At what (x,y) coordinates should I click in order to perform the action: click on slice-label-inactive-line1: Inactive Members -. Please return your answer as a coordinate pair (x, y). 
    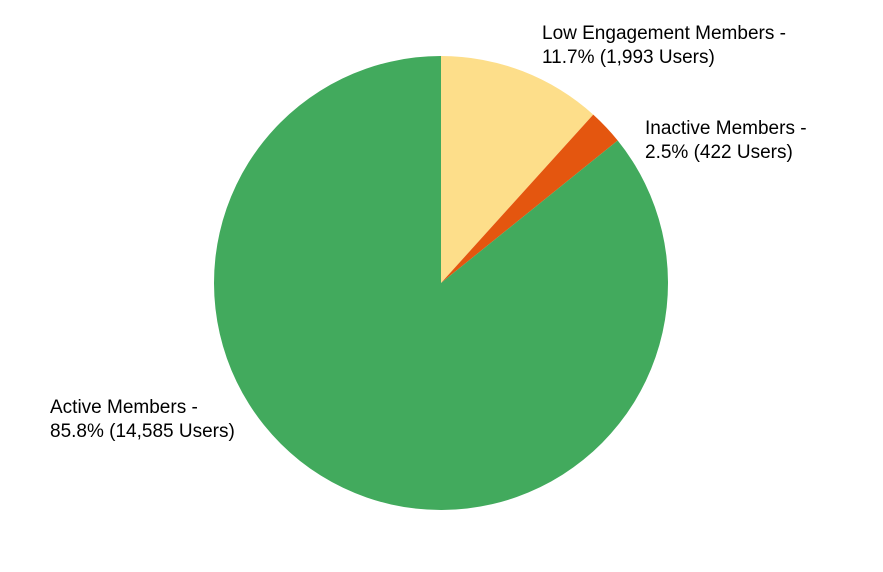
    Looking at the image, I should click on (726, 128).